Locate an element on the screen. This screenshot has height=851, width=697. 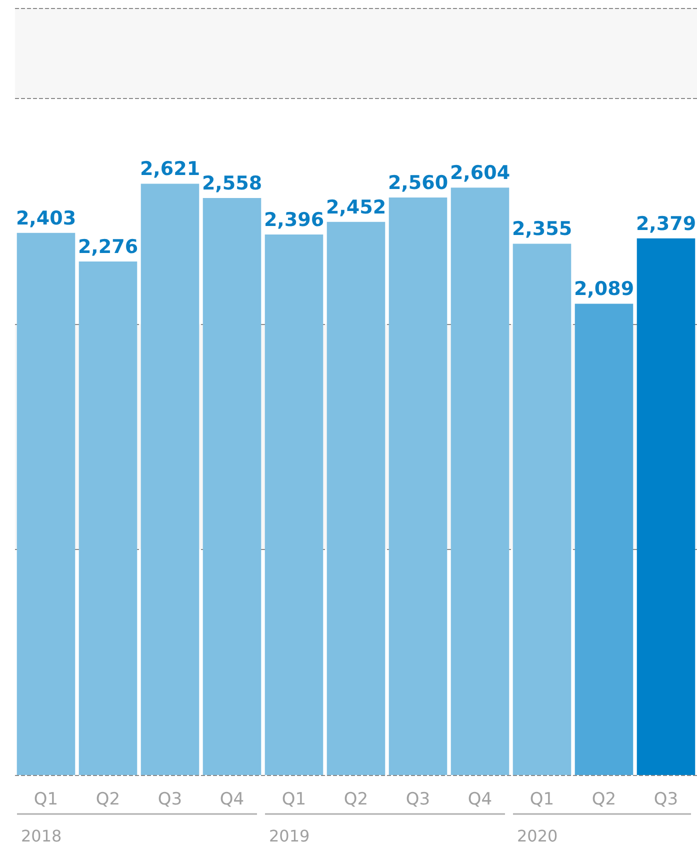
data-label: 2,089 is located at coordinates (604, 289).